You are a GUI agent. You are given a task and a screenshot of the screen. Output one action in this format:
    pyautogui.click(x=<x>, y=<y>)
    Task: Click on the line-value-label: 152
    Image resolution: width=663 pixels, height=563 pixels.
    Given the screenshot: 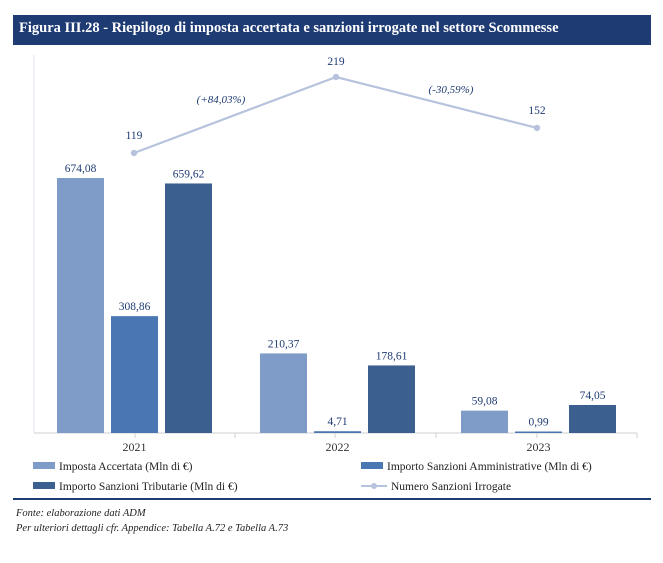 What is the action you would take?
    pyautogui.click(x=537, y=111)
    